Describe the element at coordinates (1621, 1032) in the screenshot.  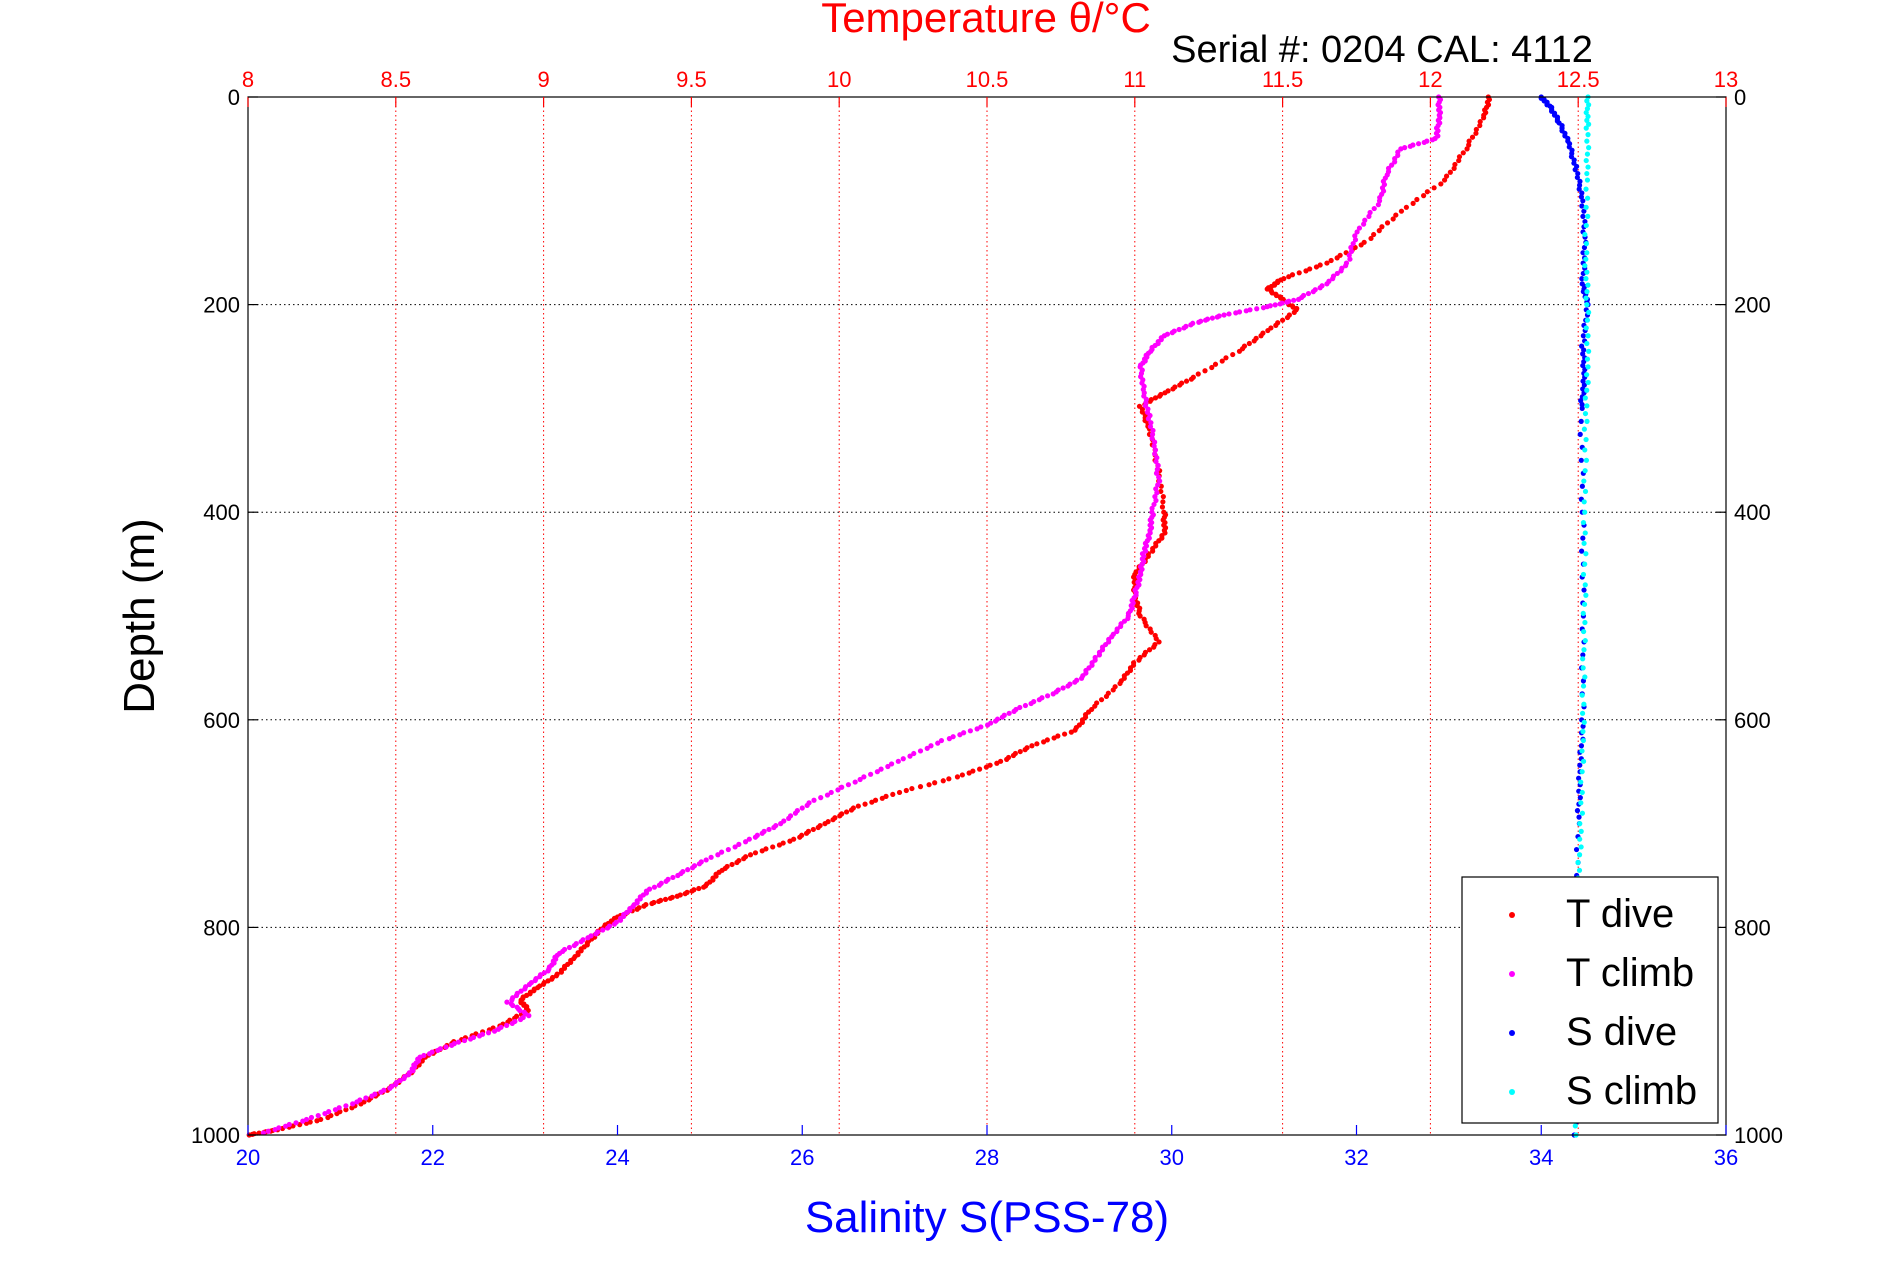
I see `legend-label: S dive` at that location.